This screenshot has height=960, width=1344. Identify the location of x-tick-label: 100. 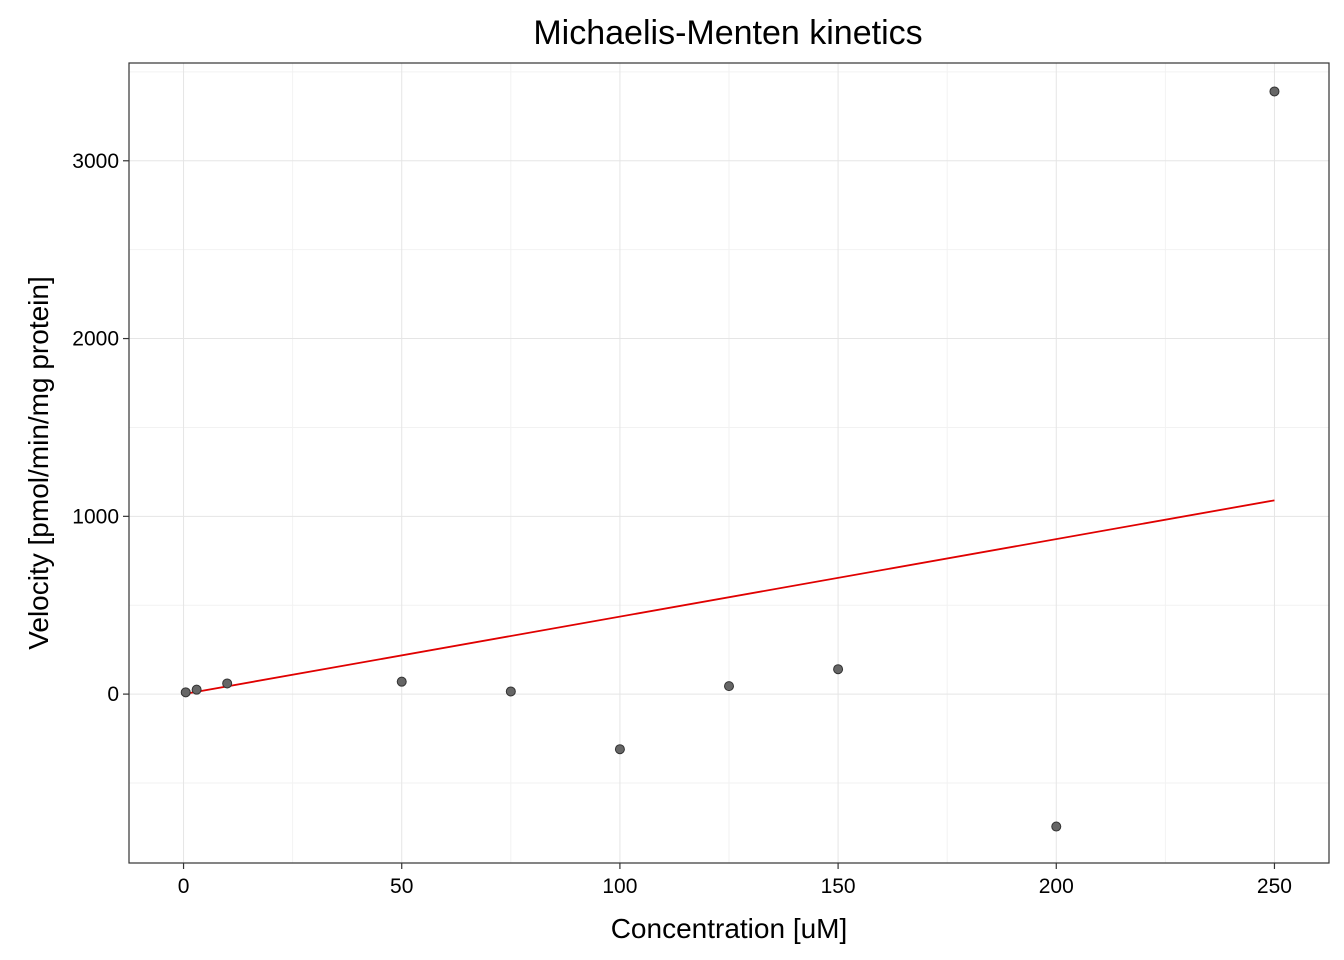
(619, 886).